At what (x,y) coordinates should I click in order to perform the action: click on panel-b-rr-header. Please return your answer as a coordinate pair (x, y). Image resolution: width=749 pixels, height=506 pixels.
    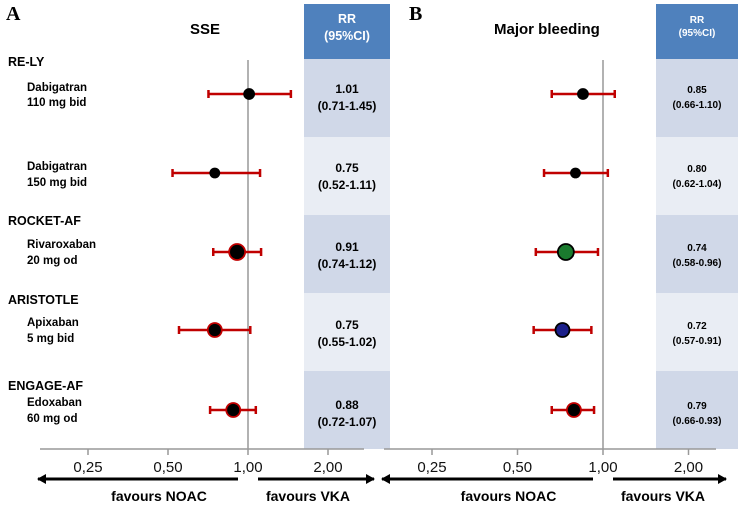
    Looking at the image, I should click on (697, 31).